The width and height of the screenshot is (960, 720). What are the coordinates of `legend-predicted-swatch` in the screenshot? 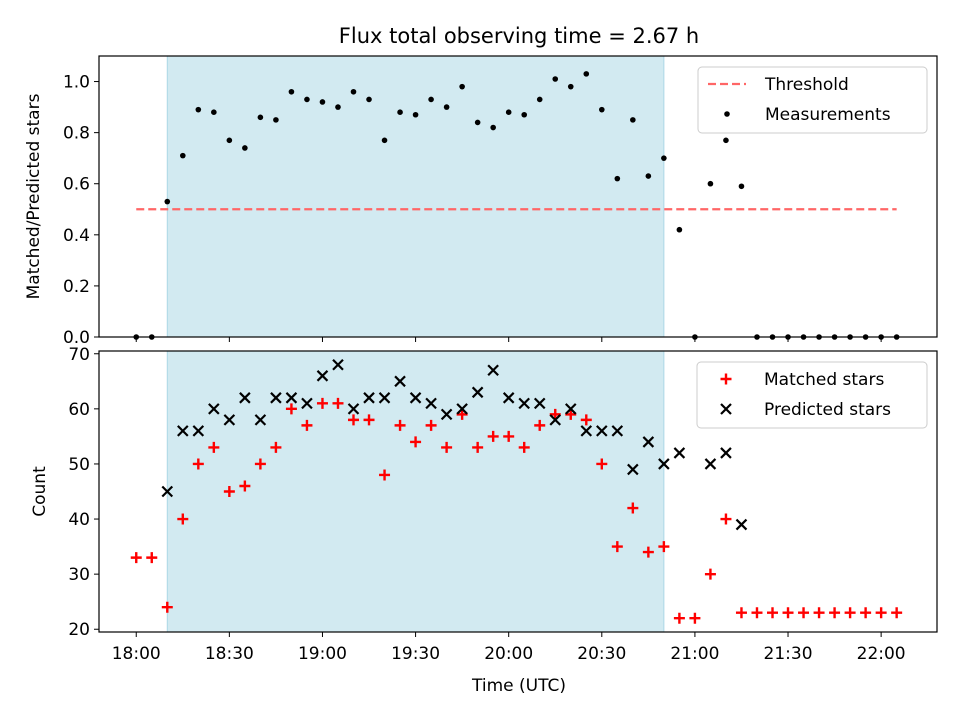 It's located at (726, 409).